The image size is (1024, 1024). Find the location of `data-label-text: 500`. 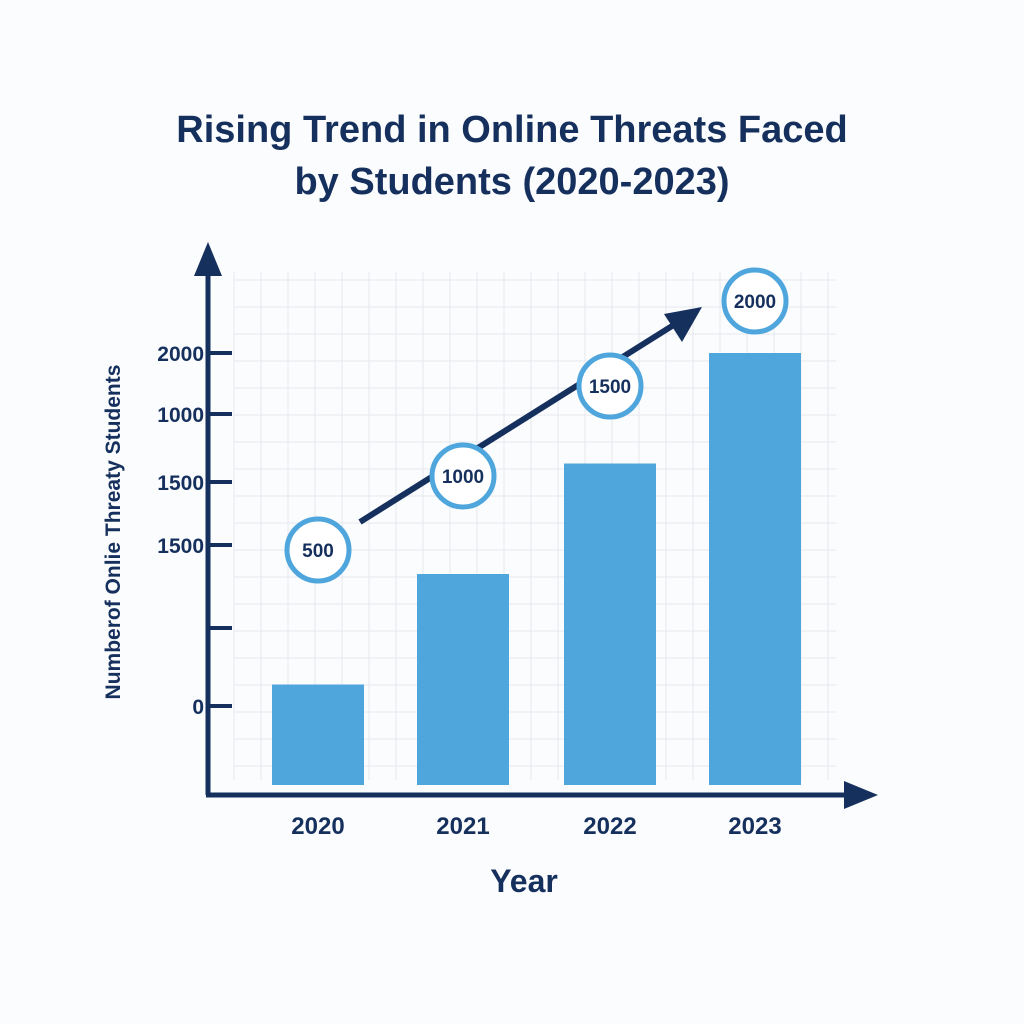

data-label-text: 500 is located at coordinates (318, 551).